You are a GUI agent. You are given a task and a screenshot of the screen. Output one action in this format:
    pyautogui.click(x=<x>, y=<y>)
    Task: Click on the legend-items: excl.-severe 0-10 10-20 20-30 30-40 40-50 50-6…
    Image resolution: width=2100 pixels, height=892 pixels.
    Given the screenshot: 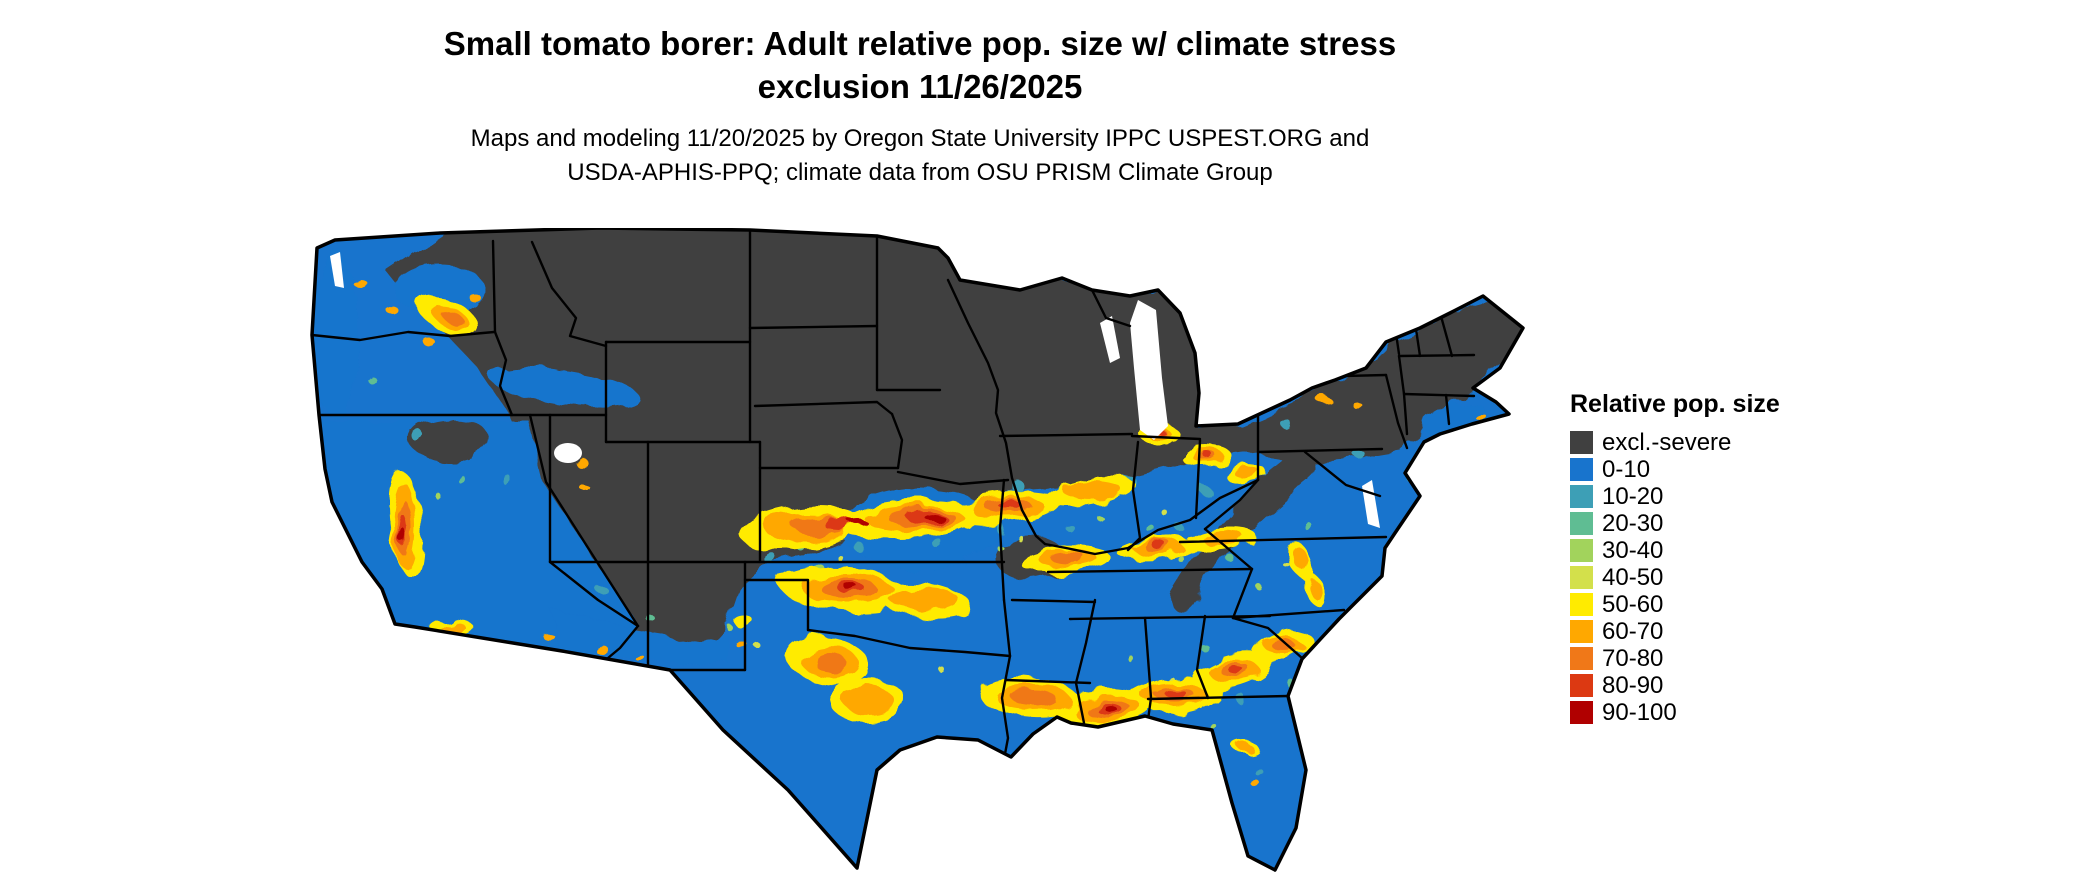 What is the action you would take?
    pyautogui.click(x=1675, y=577)
    